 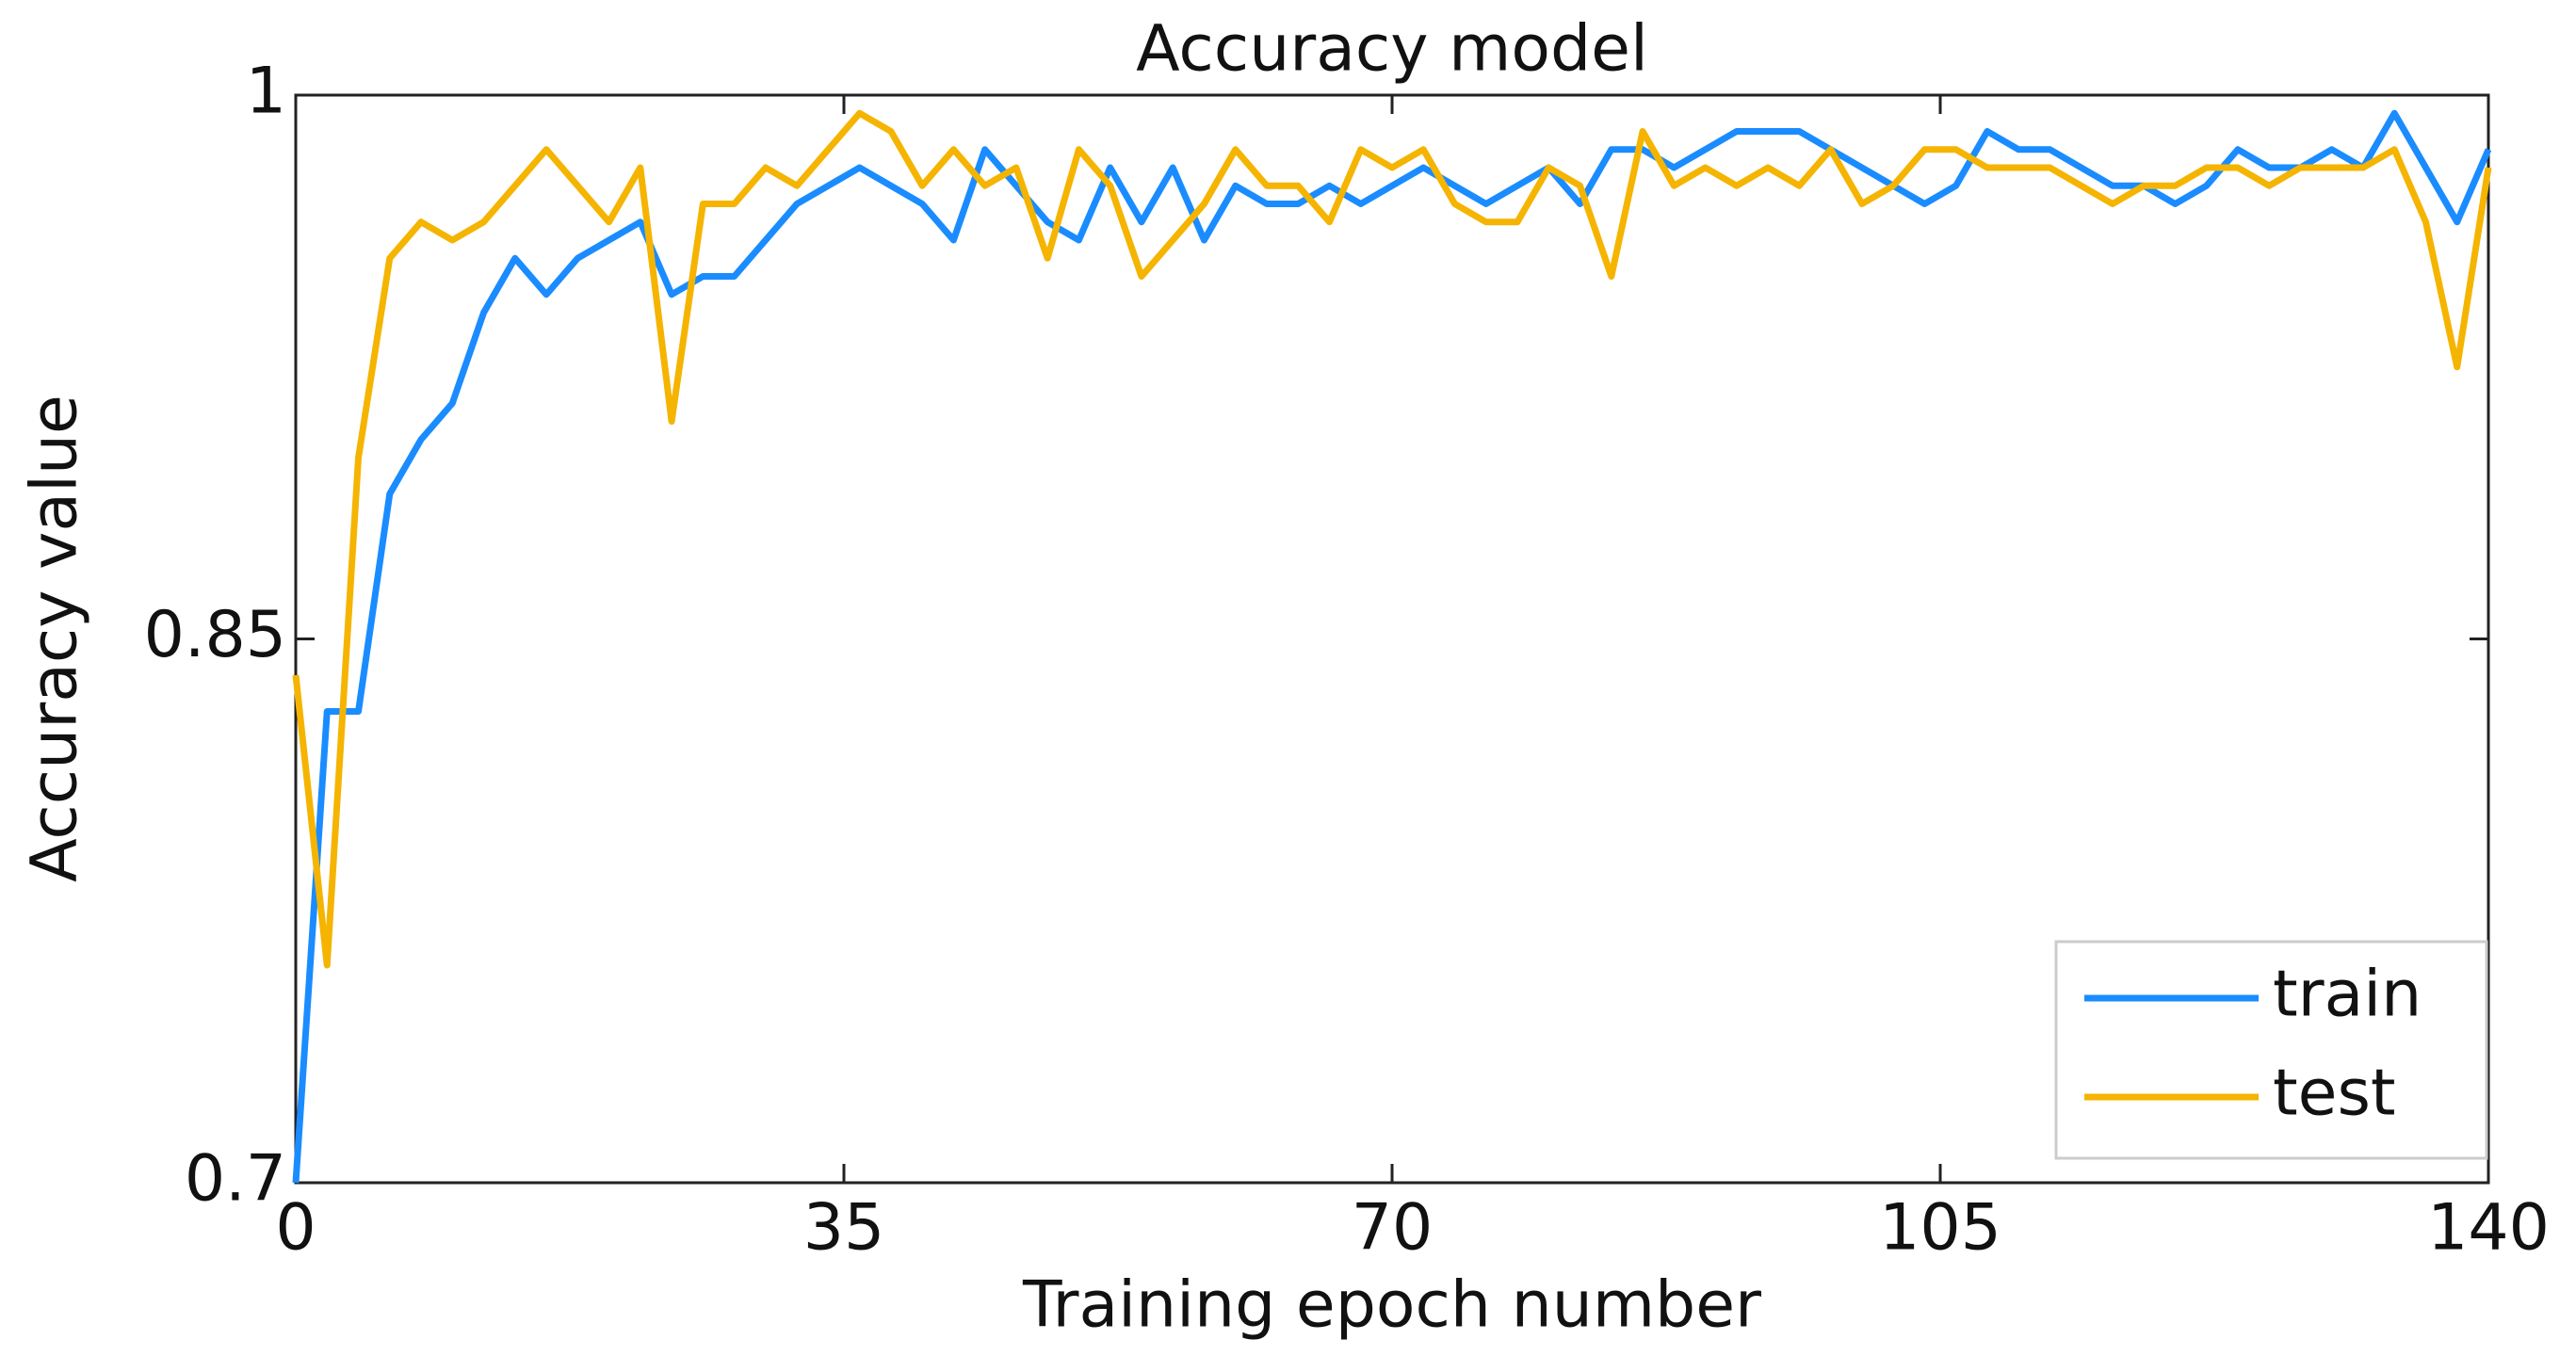 I want to click on legend-label: test, so click(x=2334, y=1094).